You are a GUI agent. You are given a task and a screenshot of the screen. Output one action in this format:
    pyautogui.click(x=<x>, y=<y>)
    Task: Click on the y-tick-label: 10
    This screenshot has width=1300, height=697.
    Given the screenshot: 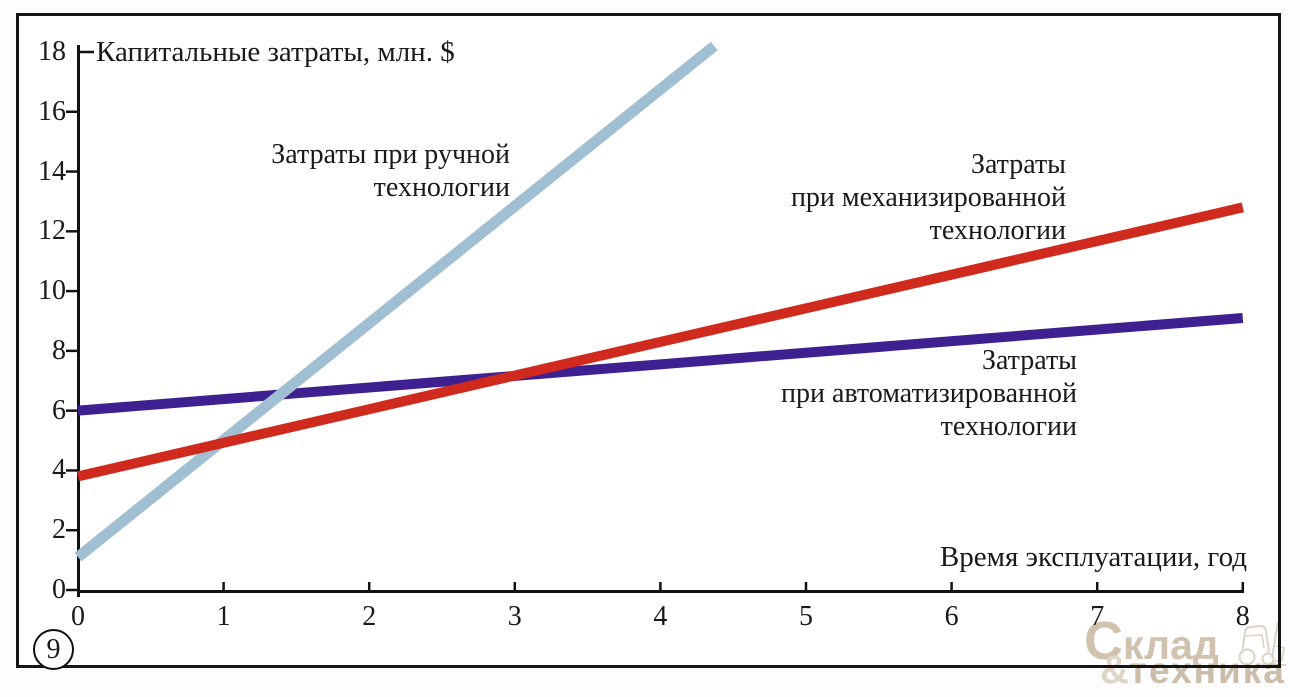 What is the action you would take?
    pyautogui.click(x=52, y=291)
    